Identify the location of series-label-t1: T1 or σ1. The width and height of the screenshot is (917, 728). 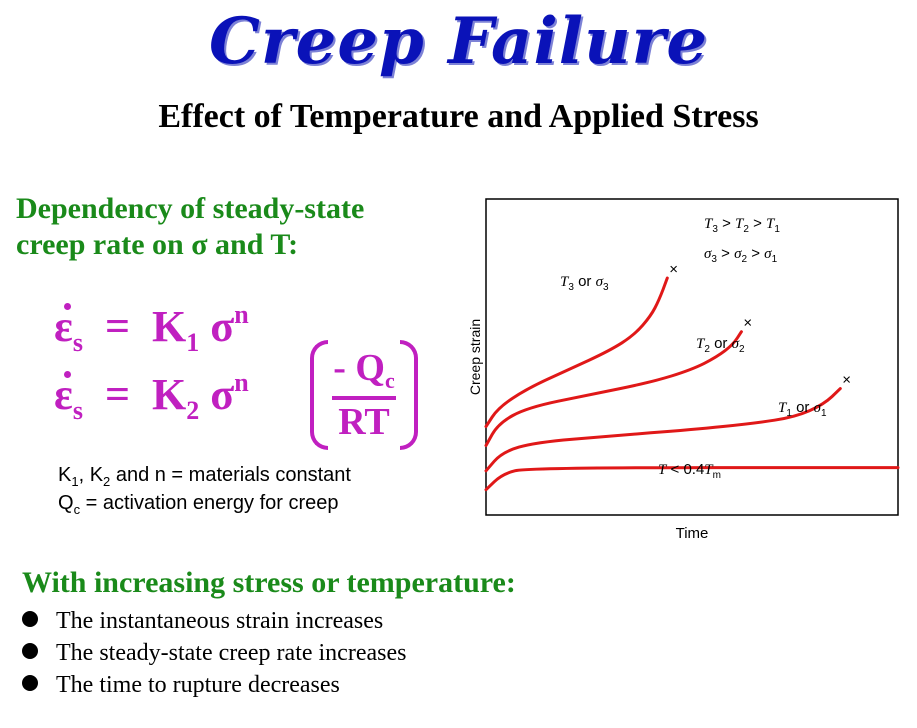
(802, 409).